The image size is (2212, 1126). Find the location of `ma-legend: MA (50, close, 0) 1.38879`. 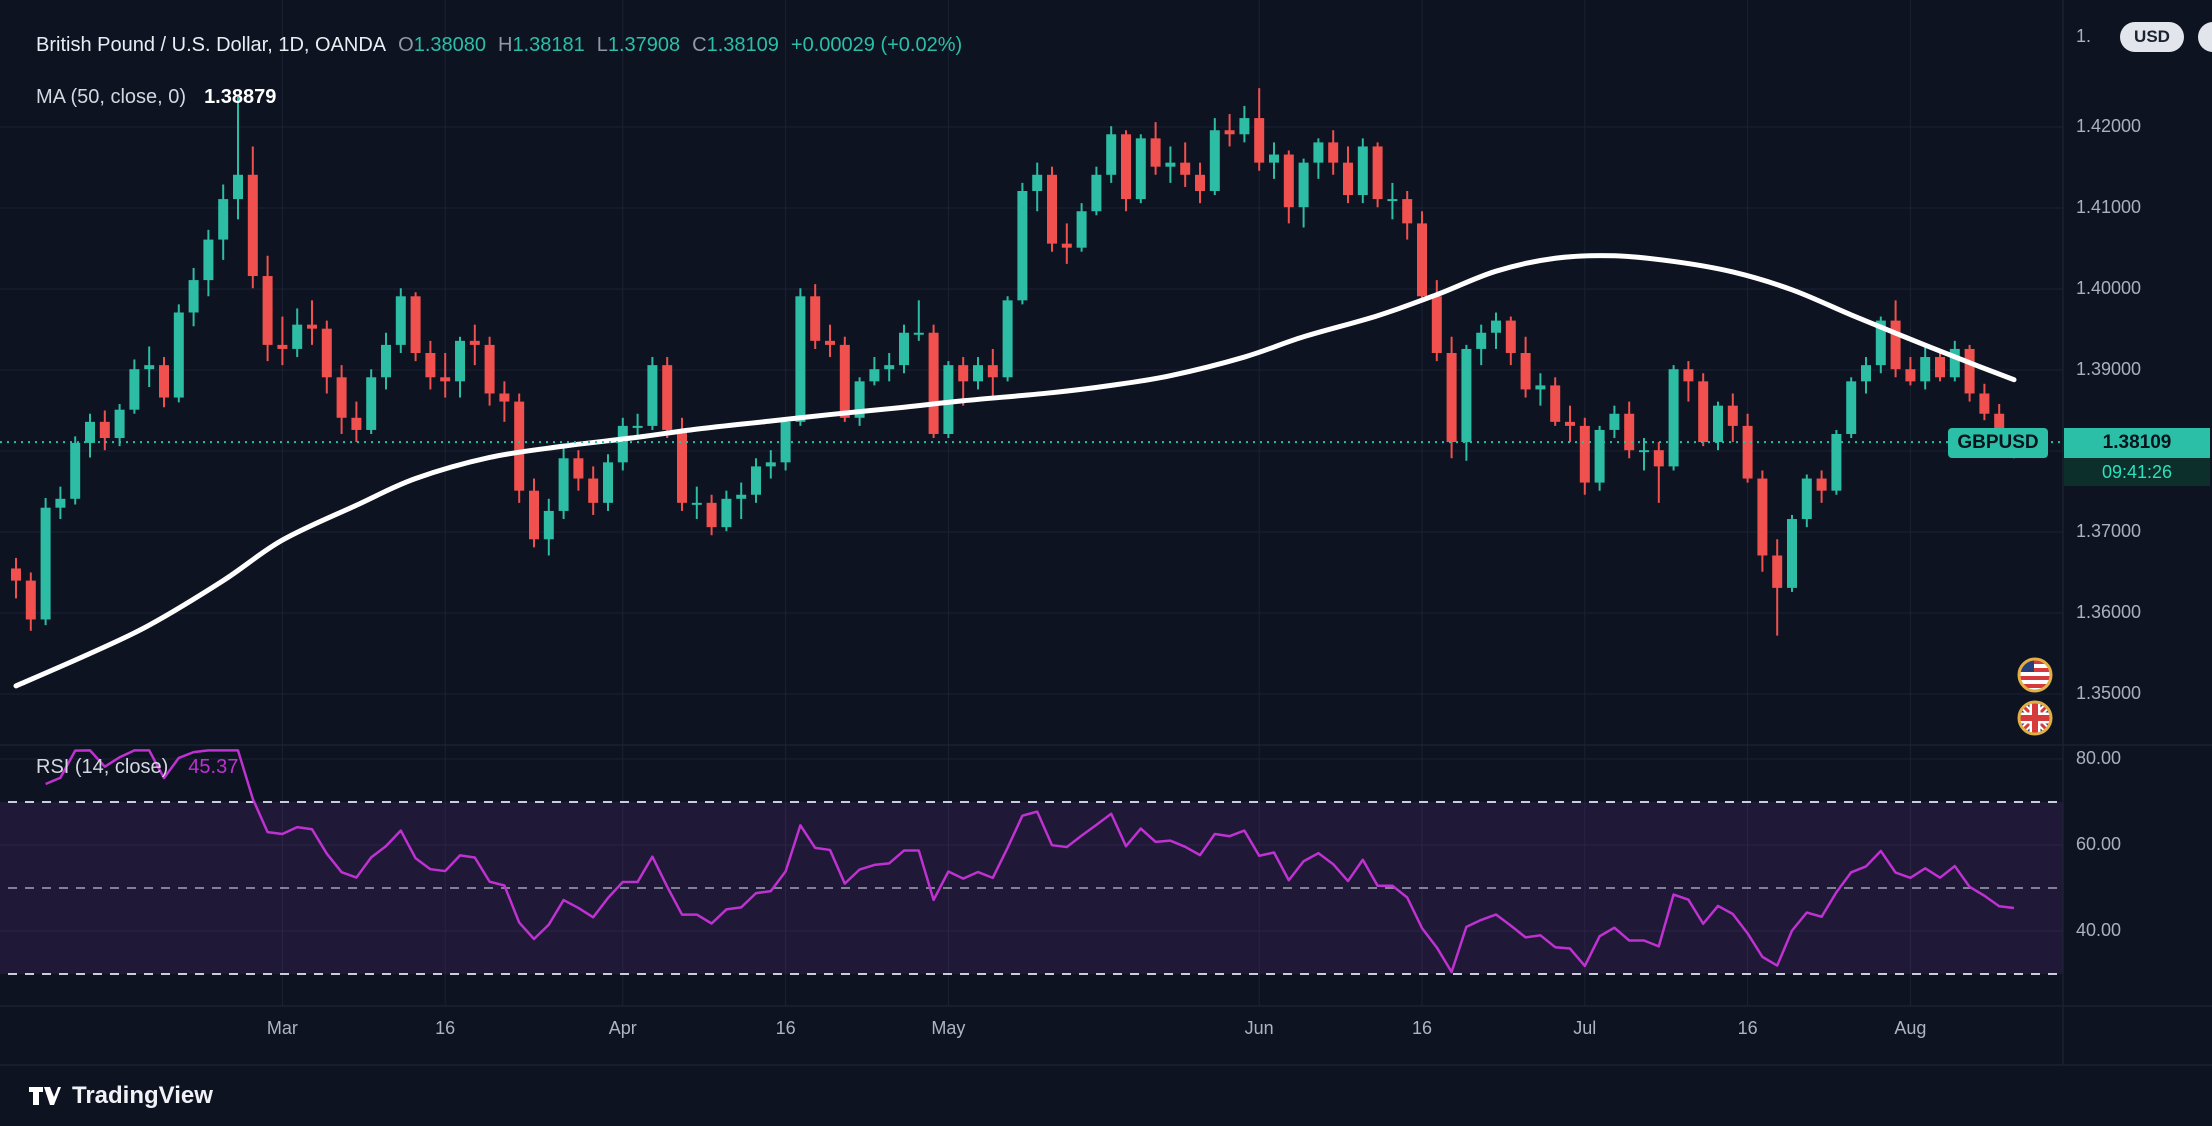

ma-legend: MA (50, close, 0) 1.38879 is located at coordinates (156, 97).